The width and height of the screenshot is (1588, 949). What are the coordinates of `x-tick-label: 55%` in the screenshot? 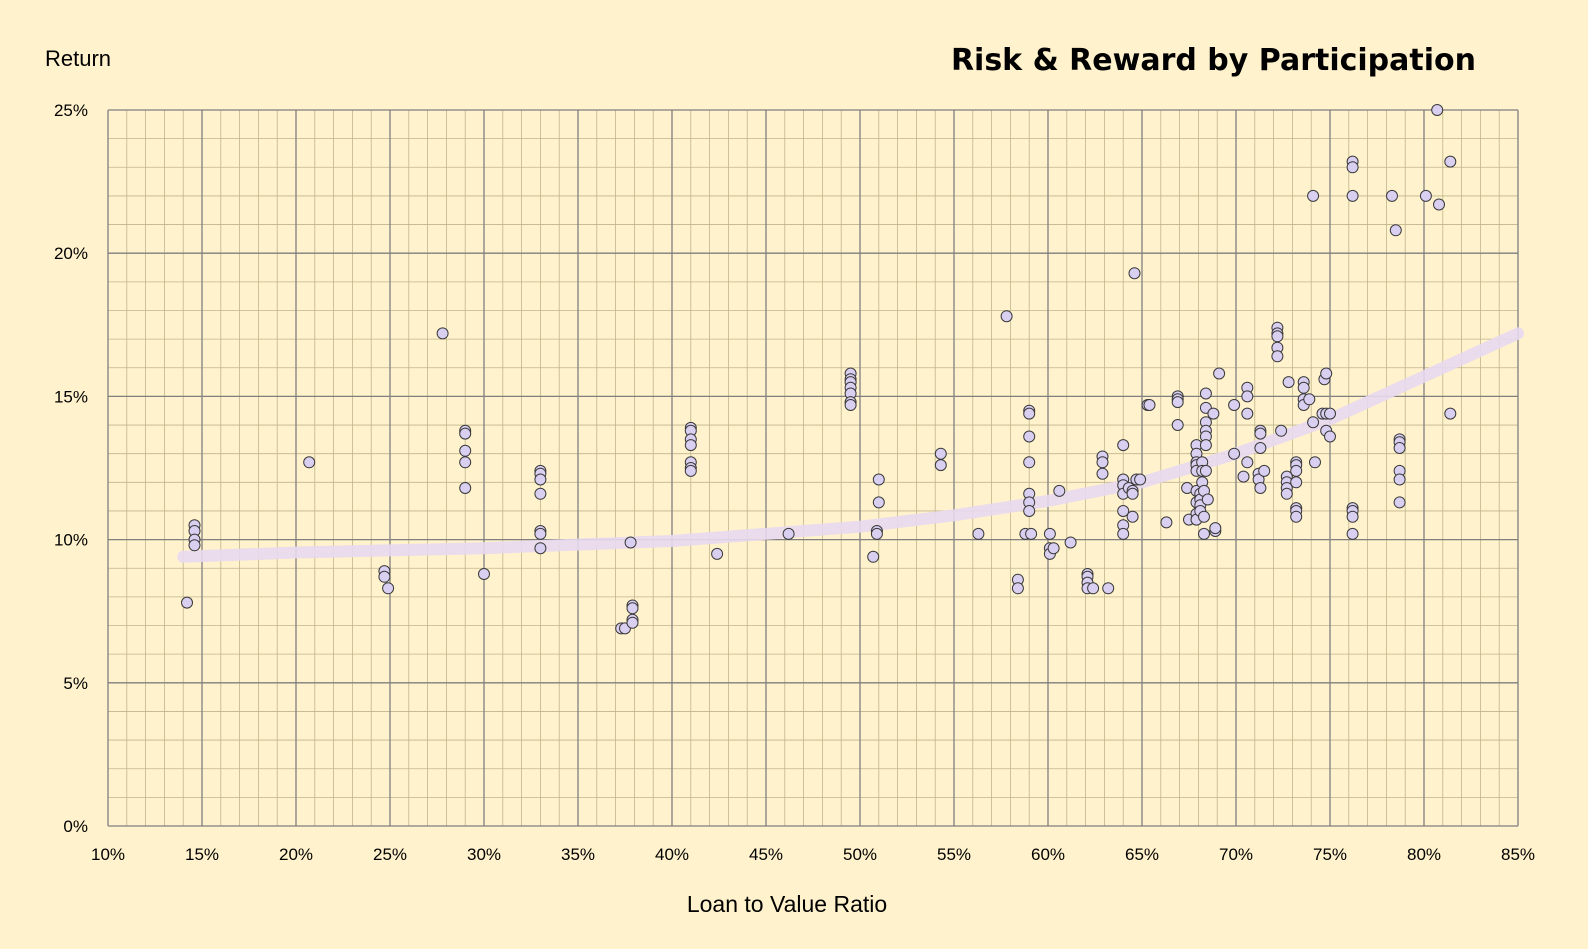 It's located at (954, 854).